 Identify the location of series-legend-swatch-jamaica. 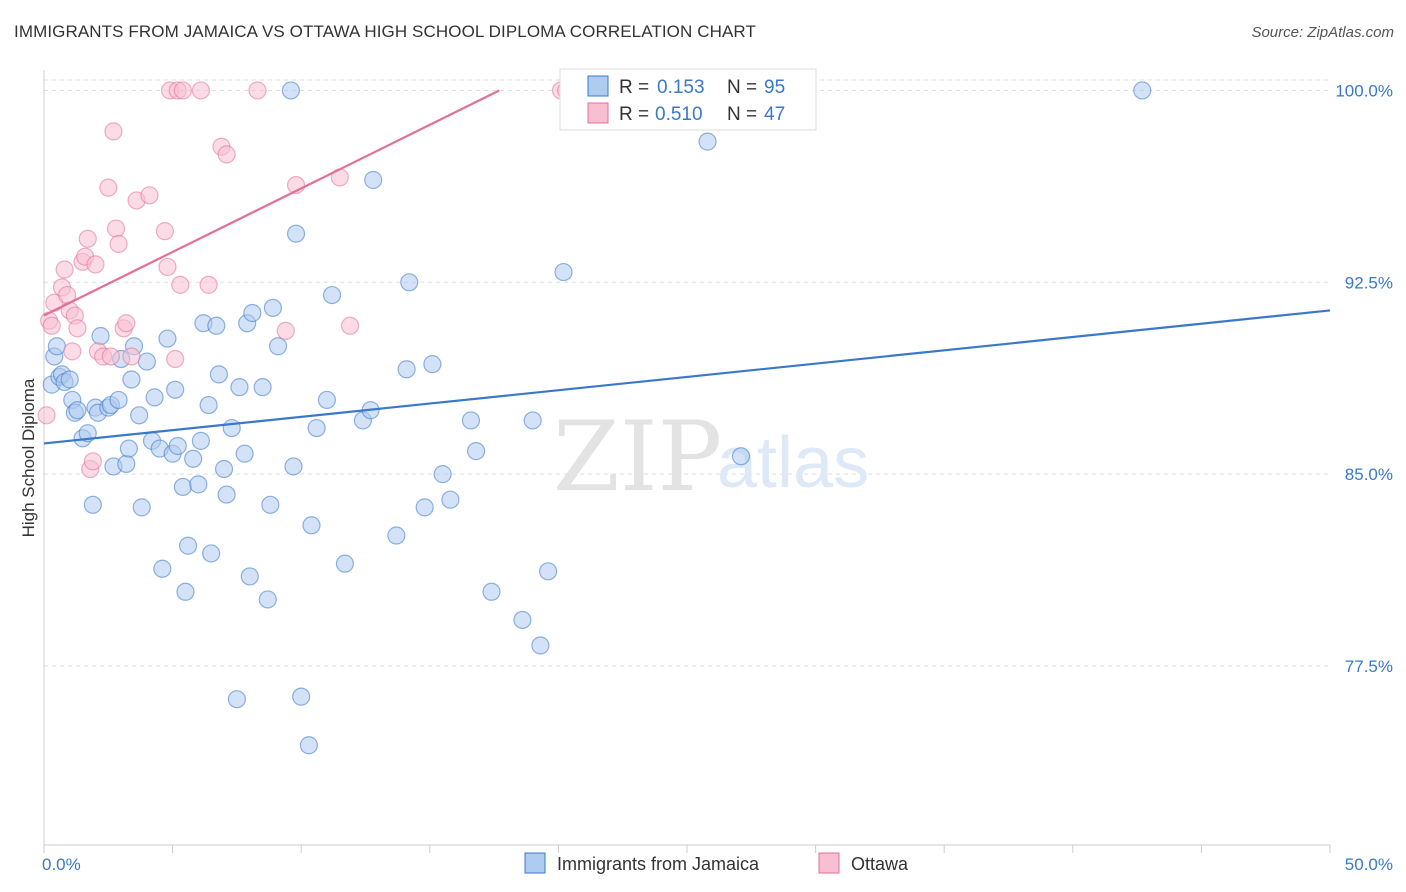
(535, 863).